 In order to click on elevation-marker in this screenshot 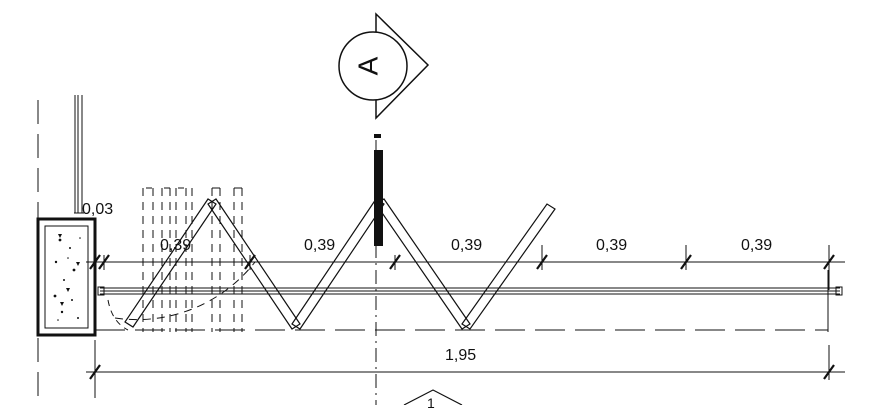, I will do `click(433, 397)`.